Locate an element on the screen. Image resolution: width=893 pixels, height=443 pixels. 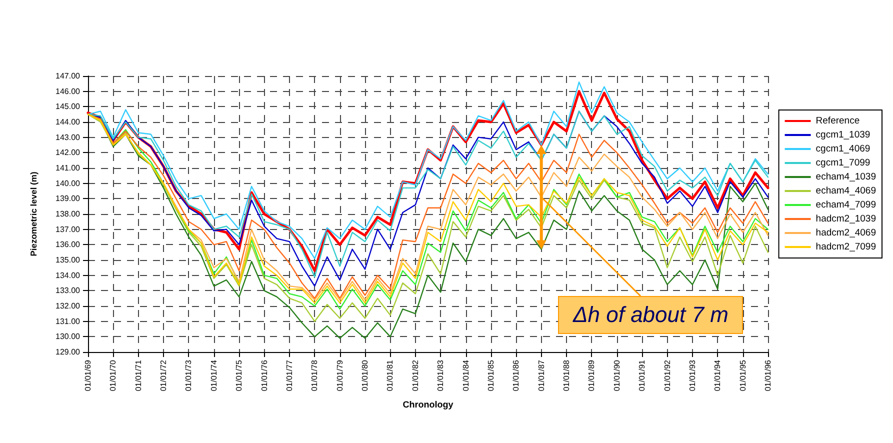
x-tick-label: 01/01/84 is located at coordinates (465, 375).